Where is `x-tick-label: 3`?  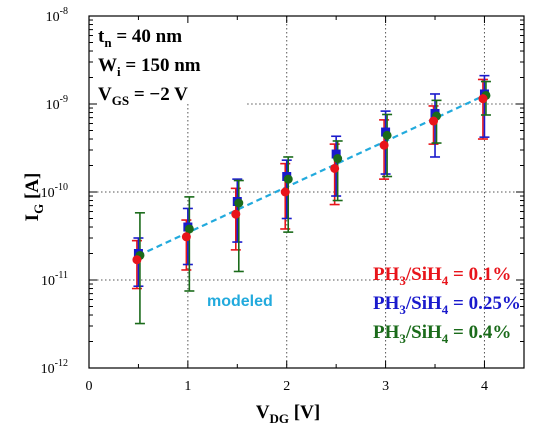 x-tick-label: 3 is located at coordinates (385, 386).